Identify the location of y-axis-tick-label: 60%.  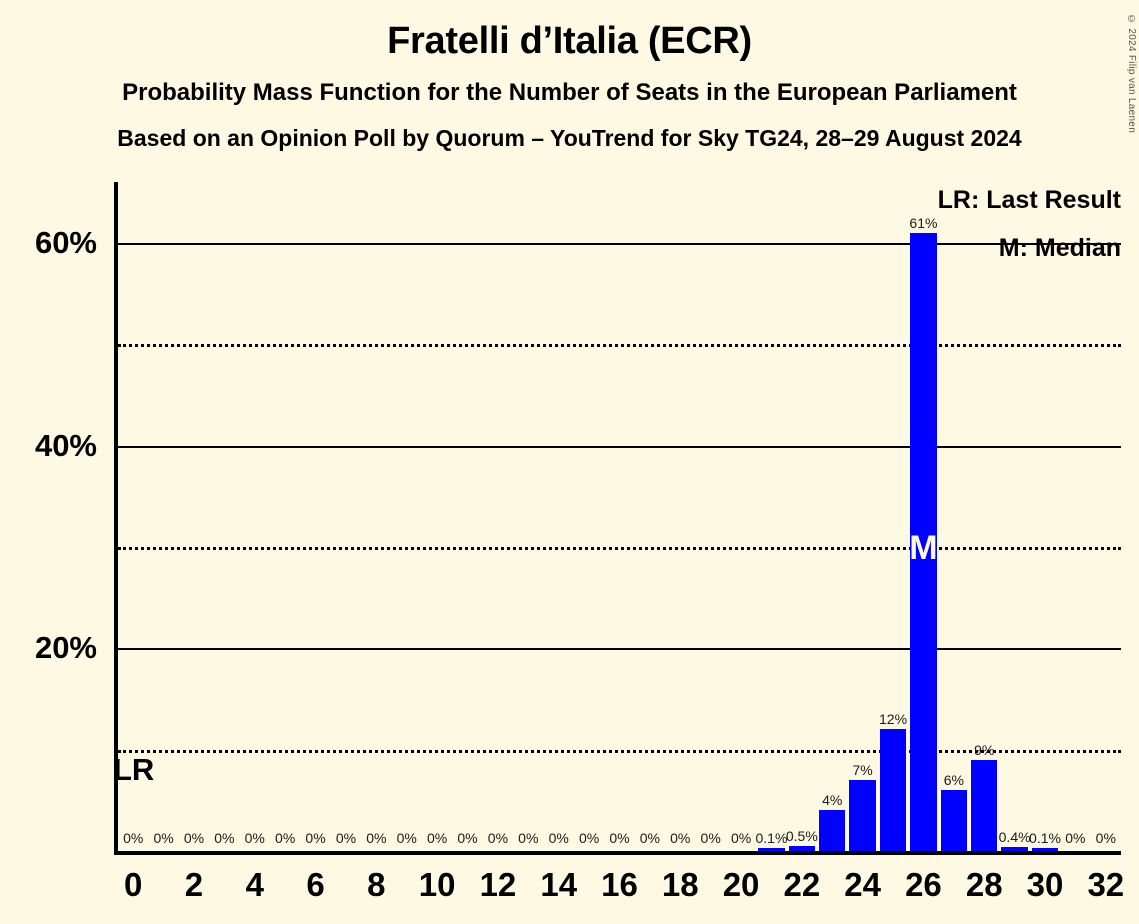
(65, 242).